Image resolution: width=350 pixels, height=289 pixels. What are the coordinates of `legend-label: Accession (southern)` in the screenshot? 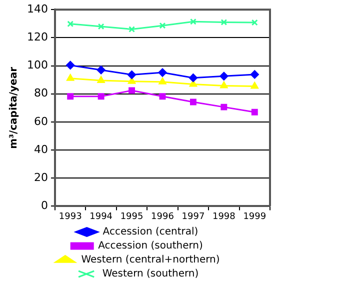 It's located at (150, 246).